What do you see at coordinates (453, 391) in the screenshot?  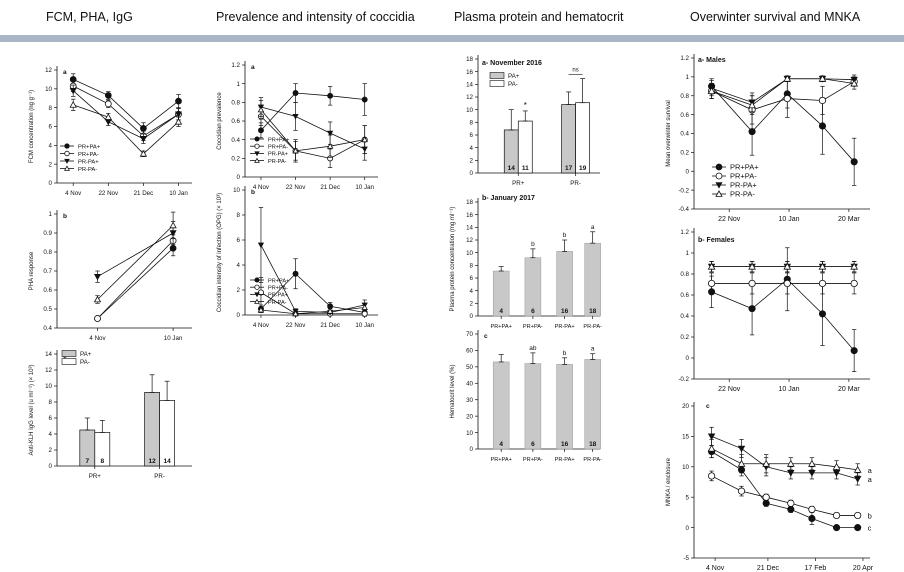 I see `y-axis-title: Hematocrit level (%)` at bounding box center [453, 391].